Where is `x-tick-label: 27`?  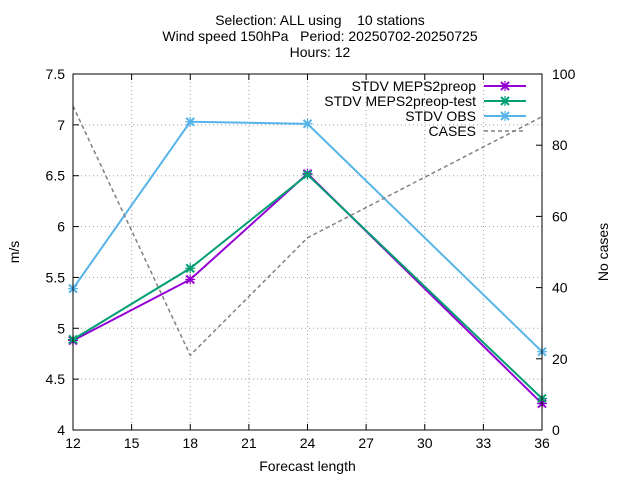
x-tick-label: 27 is located at coordinates (366, 443).